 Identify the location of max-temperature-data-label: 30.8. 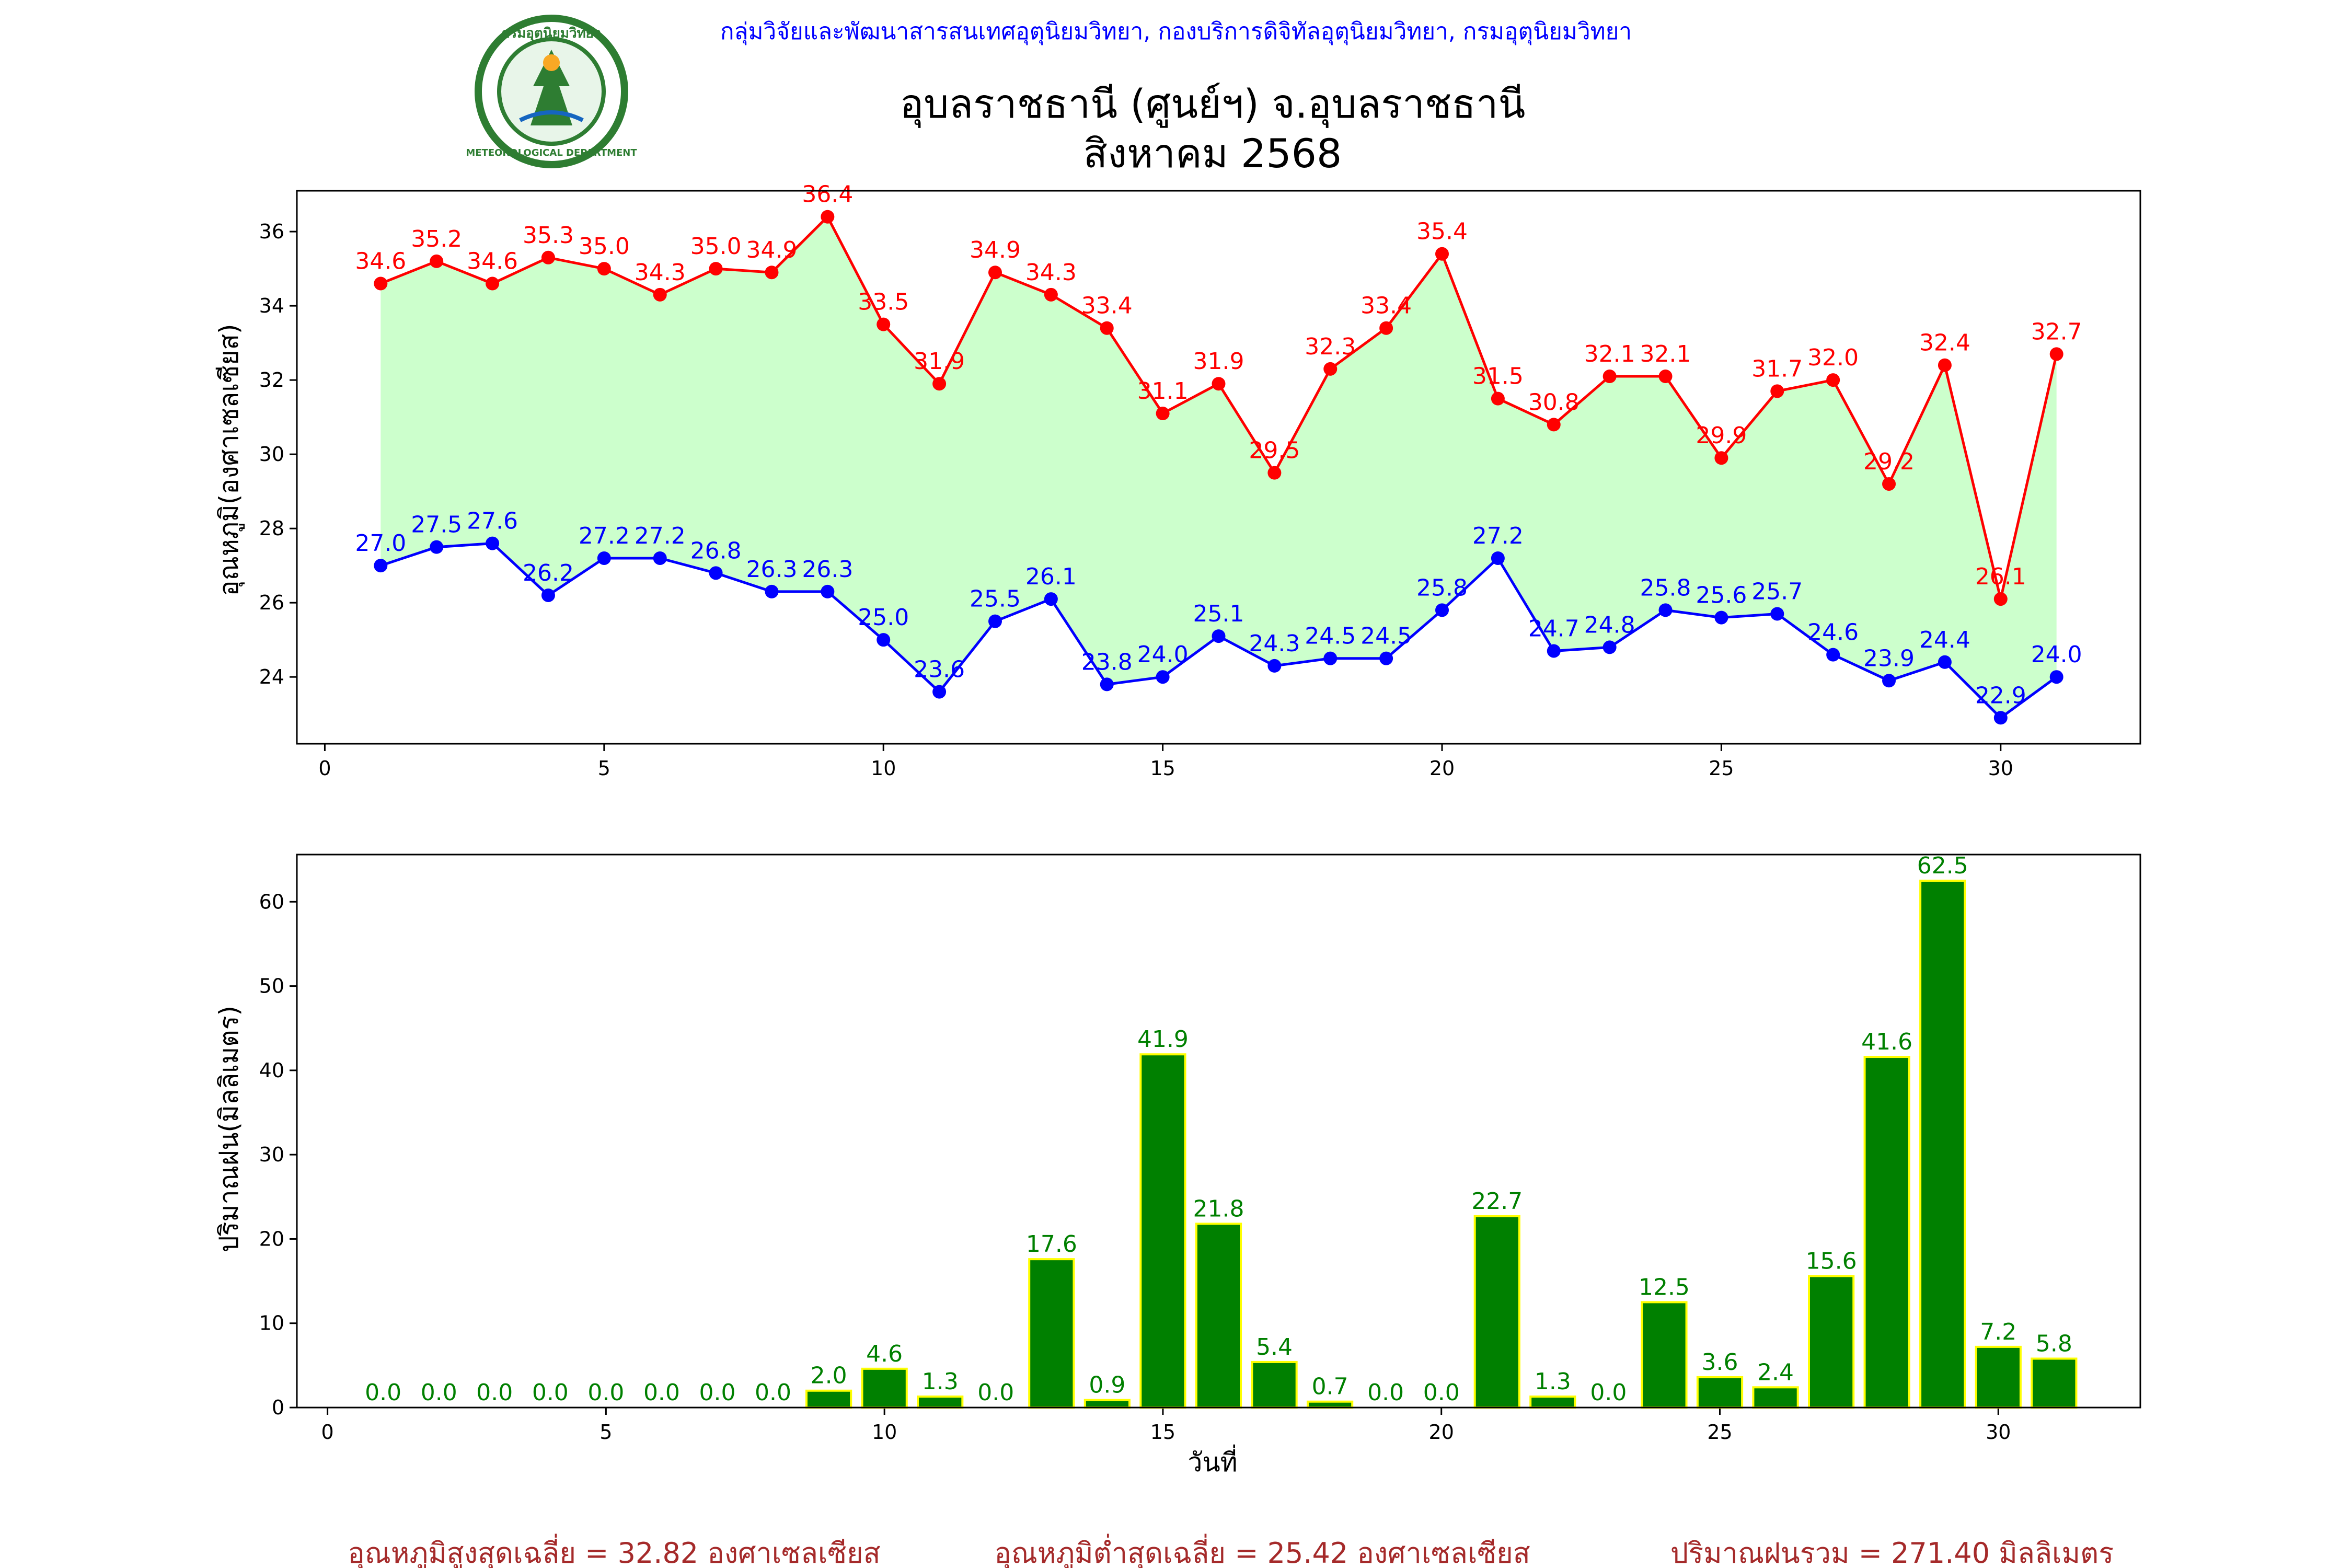
(1553, 402).